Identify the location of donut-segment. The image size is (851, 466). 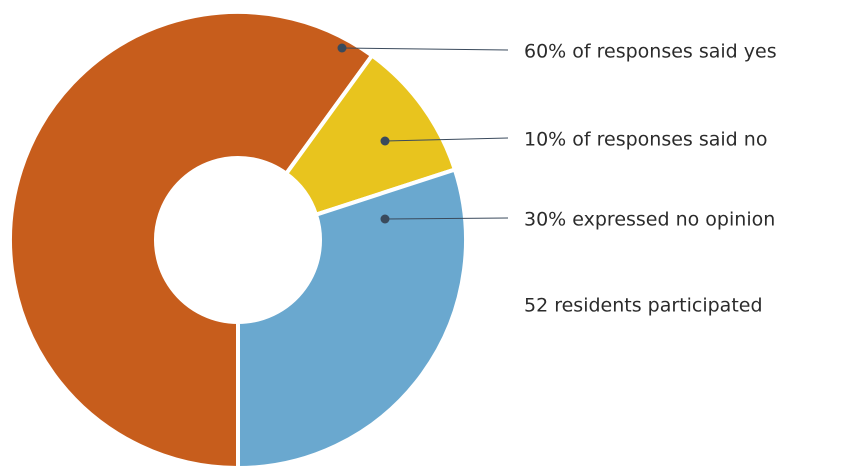
(370, 135).